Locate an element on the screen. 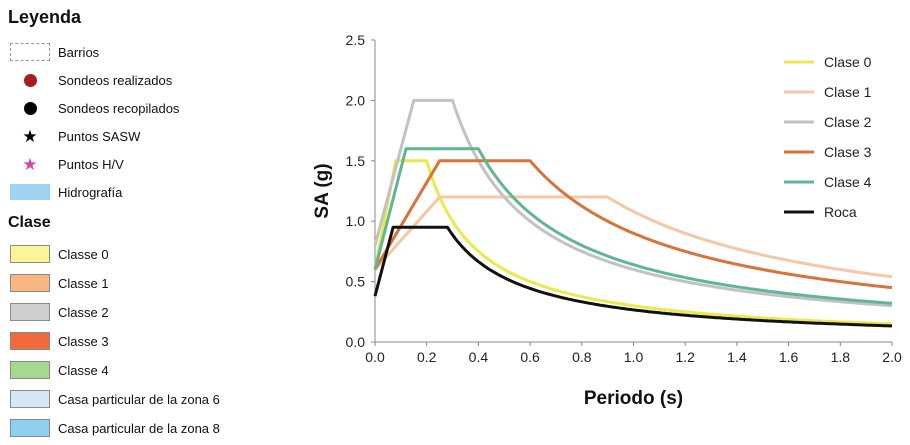 The height and width of the screenshot is (445, 910). x-tick-label: 0.6 is located at coordinates (530, 357).